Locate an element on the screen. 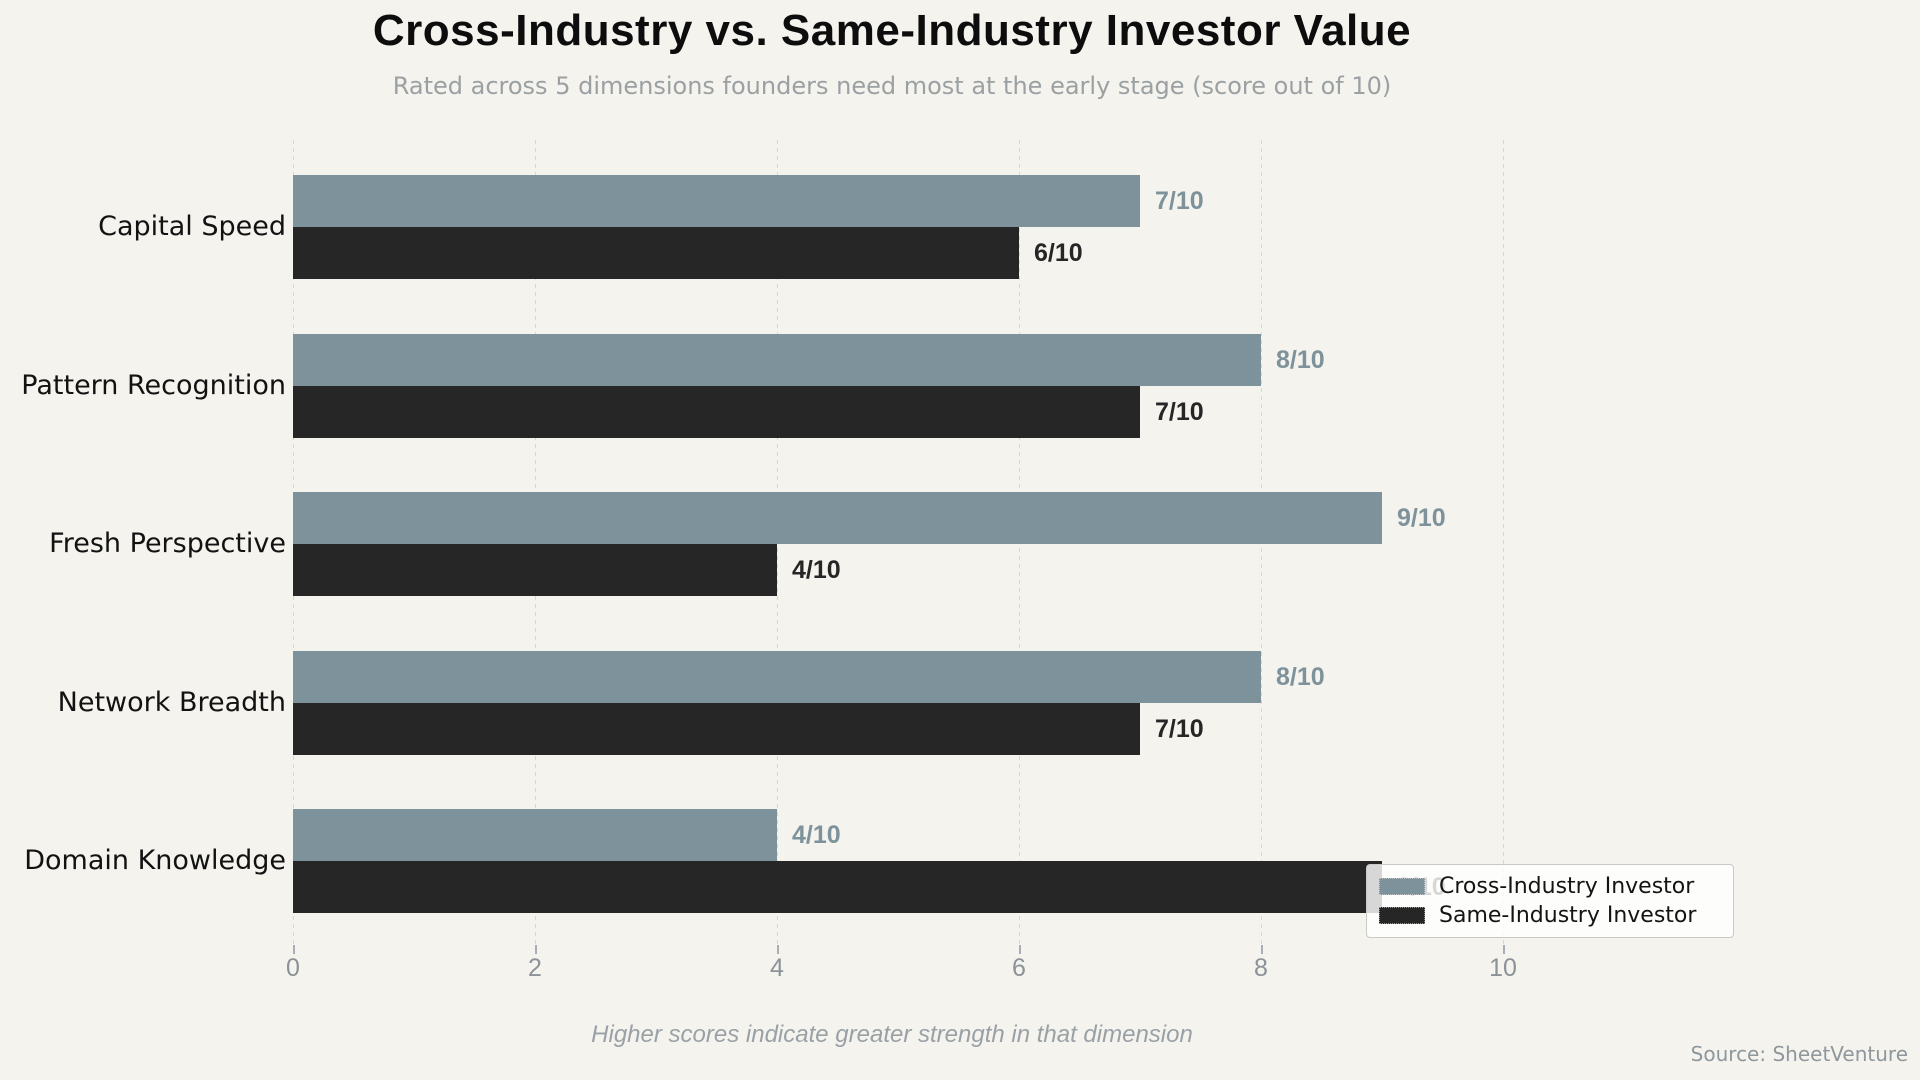 The height and width of the screenshot is (1080, 1920). tick-label-x-6: 6 is located at coordinates (1019, 968).